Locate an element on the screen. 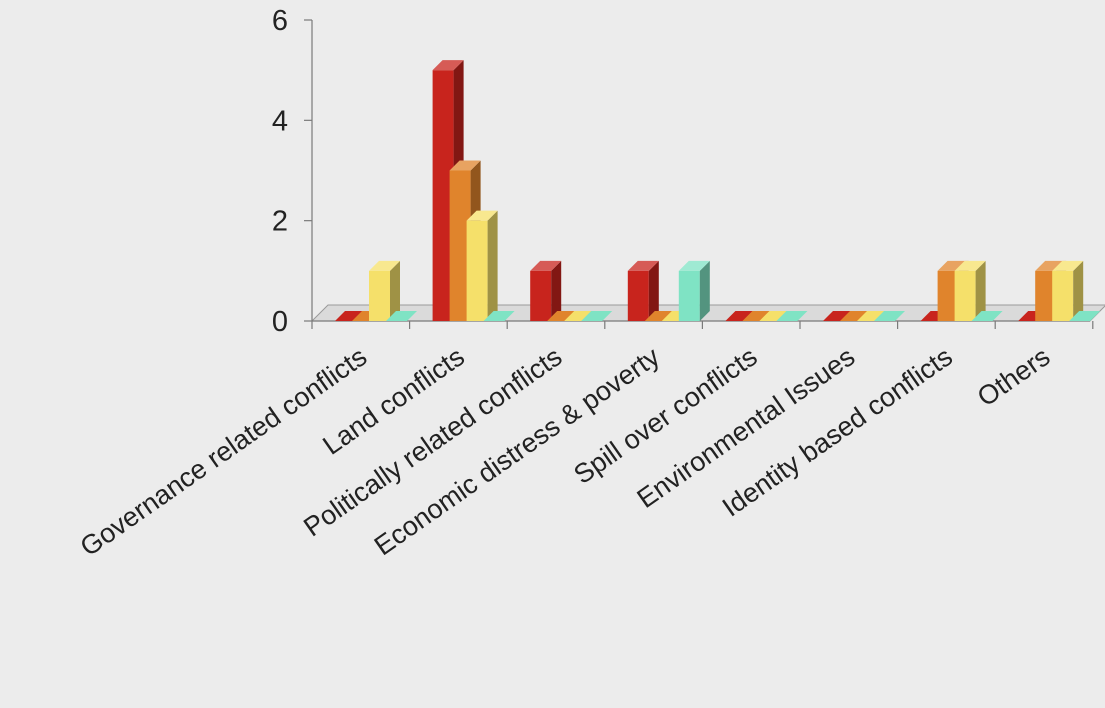 This screenshot has height=708, width=1105. y-axis-tick-labels: 0 2 4 6 is located at coordinates (280, 171).